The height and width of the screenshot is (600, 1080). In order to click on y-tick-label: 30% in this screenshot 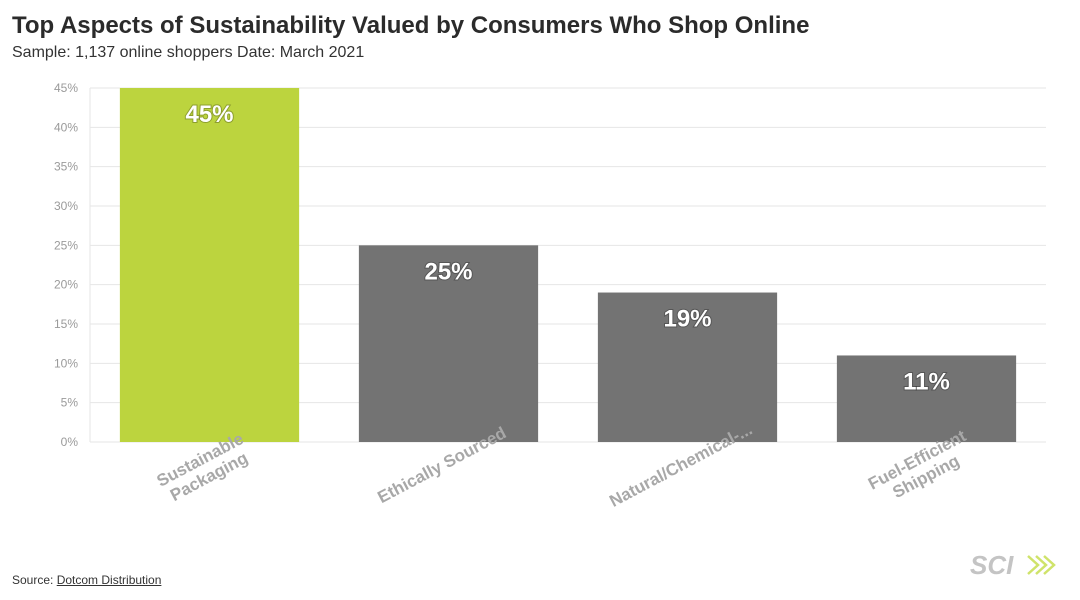, I will do `click(66, 206)`.